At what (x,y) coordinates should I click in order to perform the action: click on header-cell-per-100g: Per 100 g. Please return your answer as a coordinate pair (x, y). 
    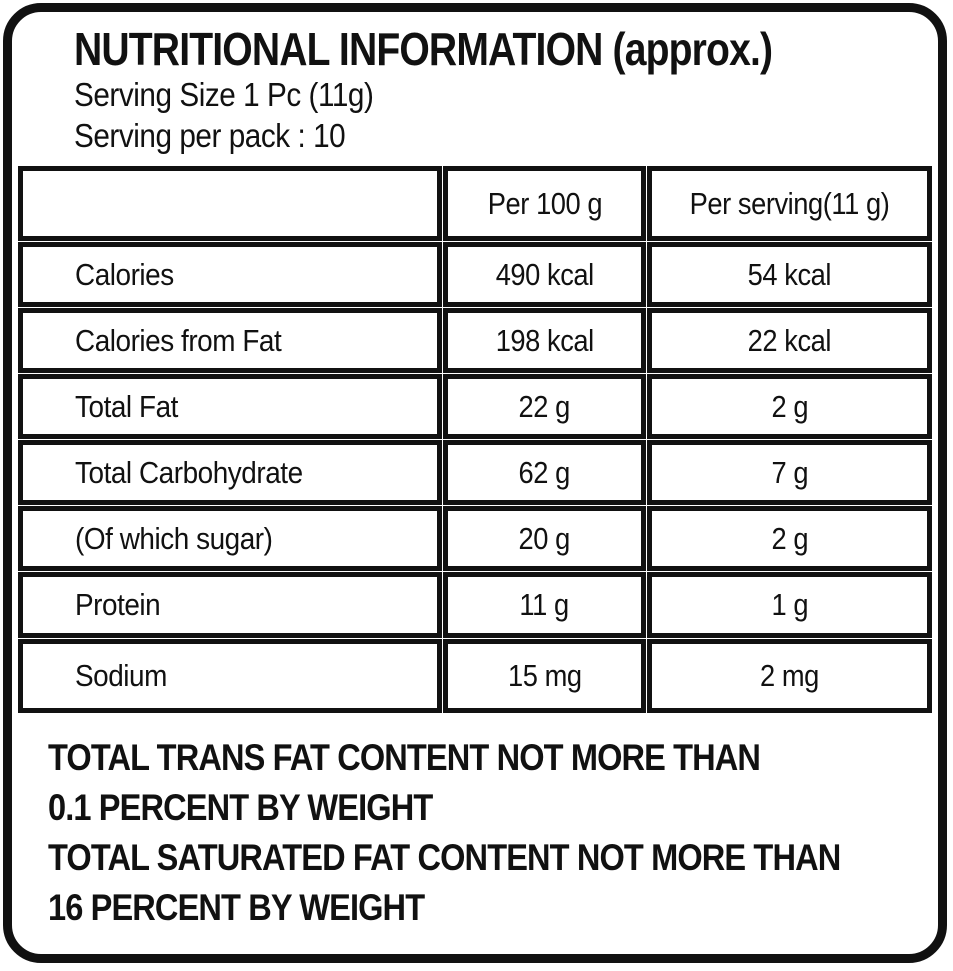
    Looking at the image, I should click on (544, 203).